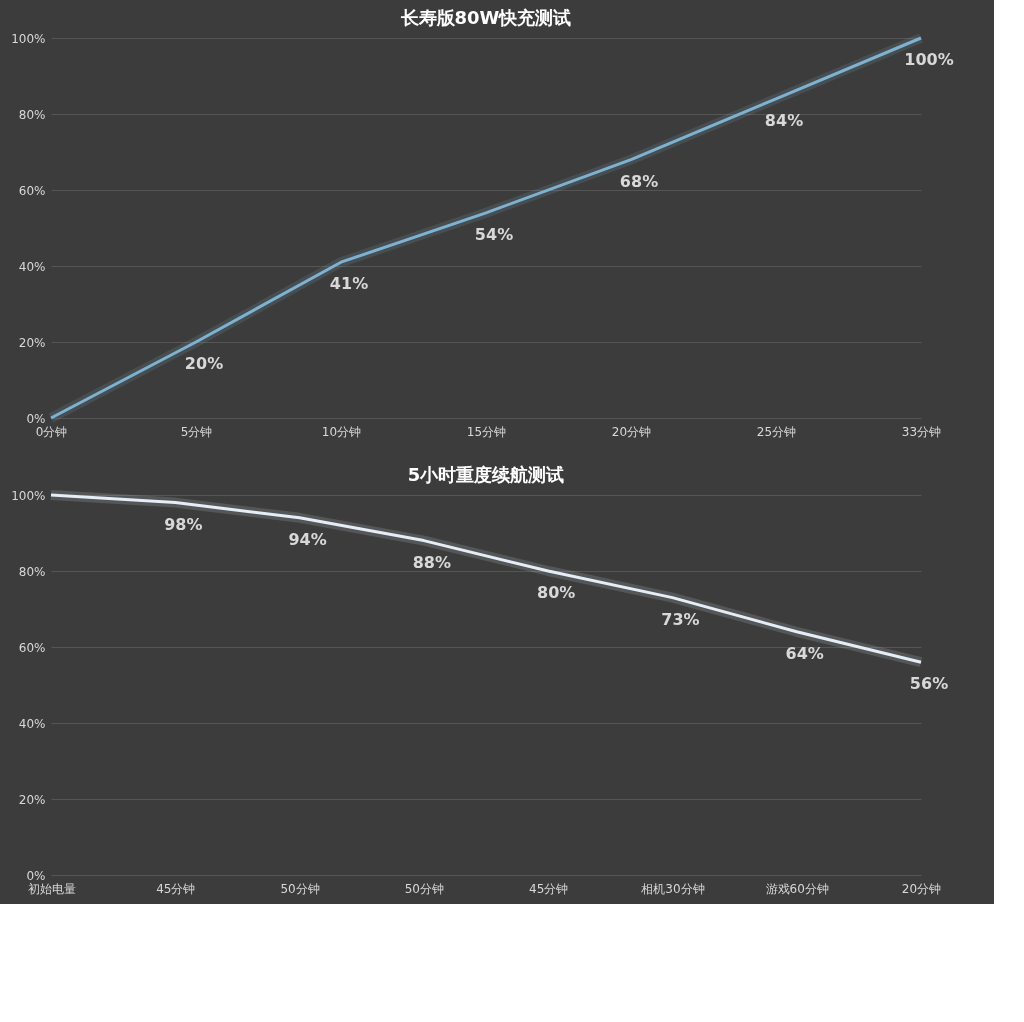 The width and height of the screenshot is (1024, 1022). What do you see at coordinates (204, 363) in the screenshot?
I see `data-label: 20%` at bounding box center [204, 363].